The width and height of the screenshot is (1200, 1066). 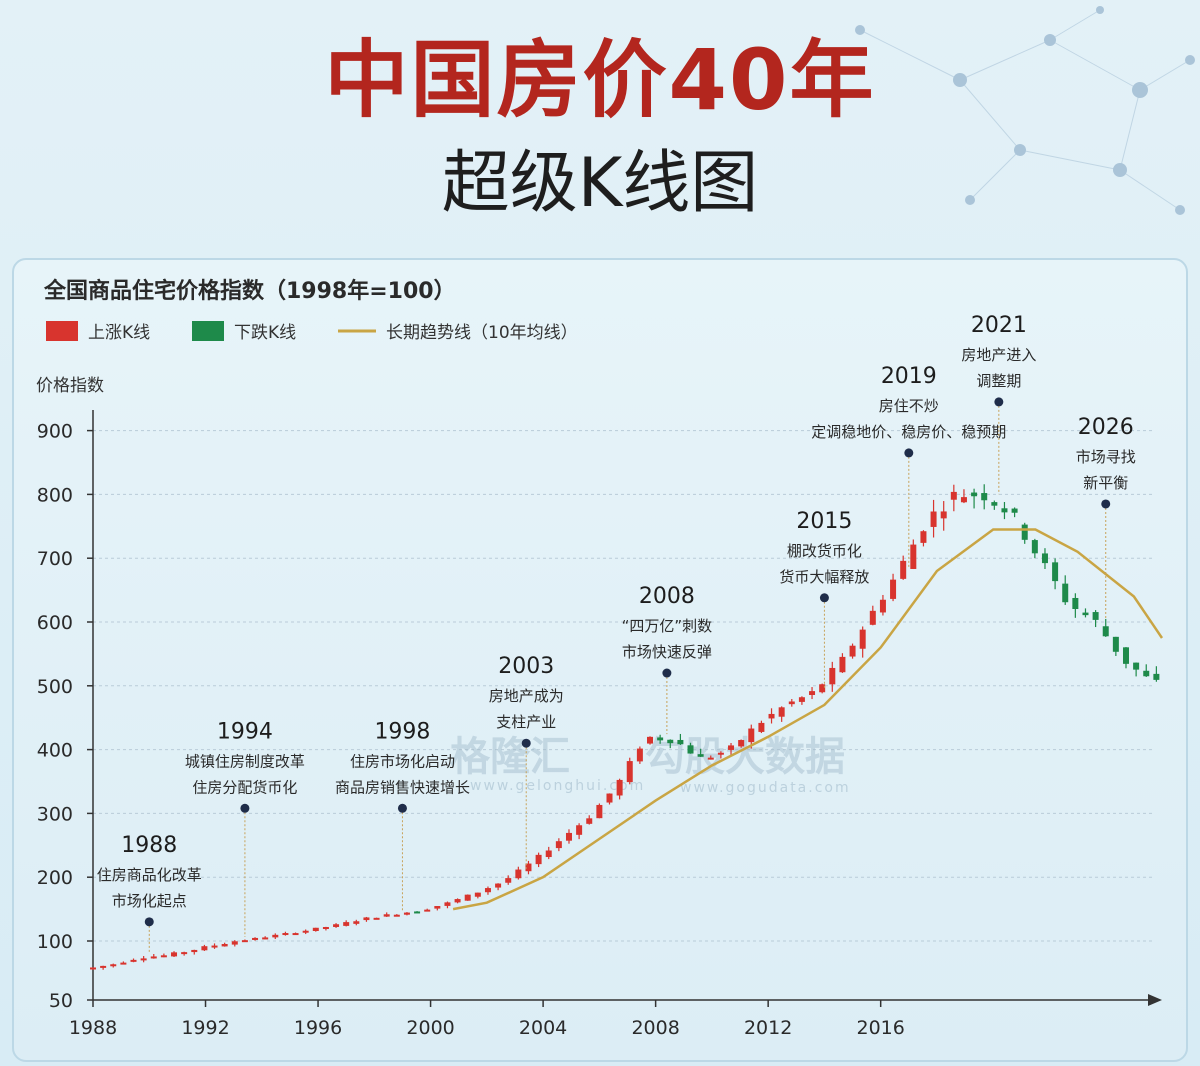 What do you see at coordinates (93, 1028) in the screenshot?
I see `x-tick-label: 1988` at bounding box center [93, 1028].